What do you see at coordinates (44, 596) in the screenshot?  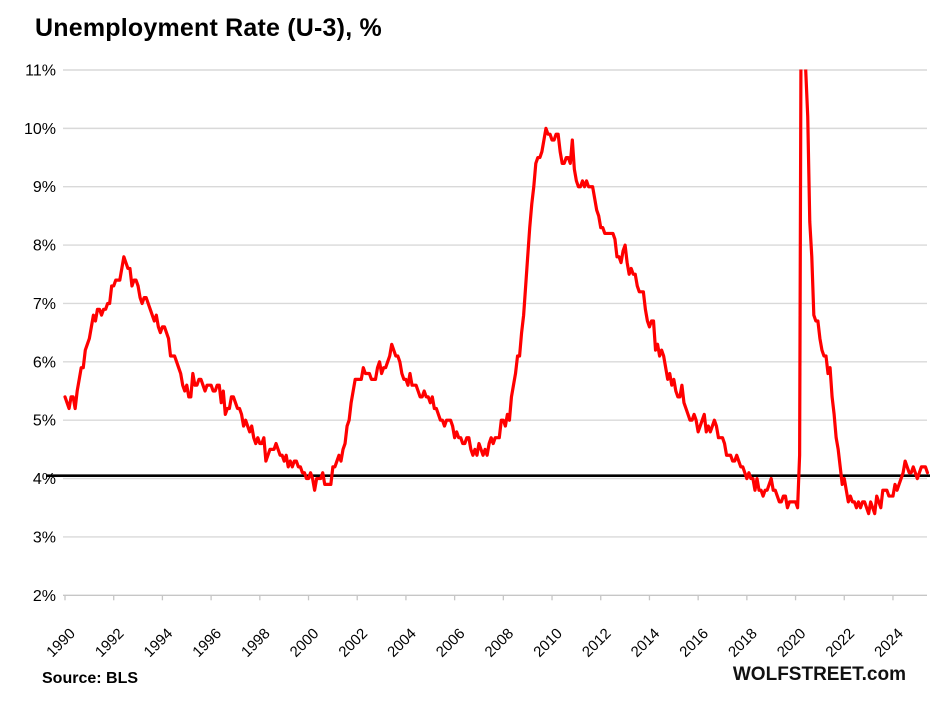 I see `y-tick-label-2%: 2%` at bounding box center [44, 596].